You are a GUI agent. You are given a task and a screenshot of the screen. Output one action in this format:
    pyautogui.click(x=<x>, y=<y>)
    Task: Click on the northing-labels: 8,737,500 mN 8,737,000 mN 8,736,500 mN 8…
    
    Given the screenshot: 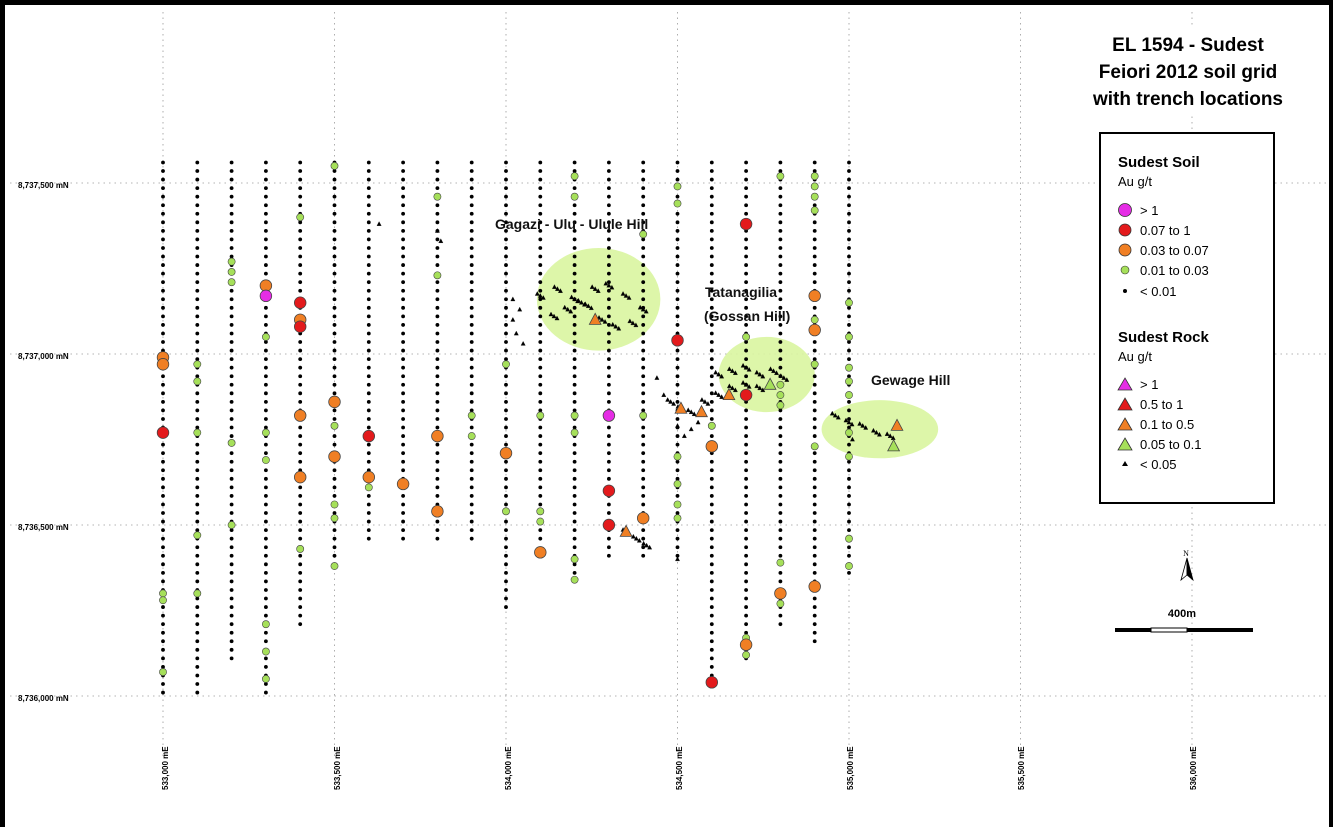 What is the action you would take?
    pyautogui.click(x=43, y=442)
    